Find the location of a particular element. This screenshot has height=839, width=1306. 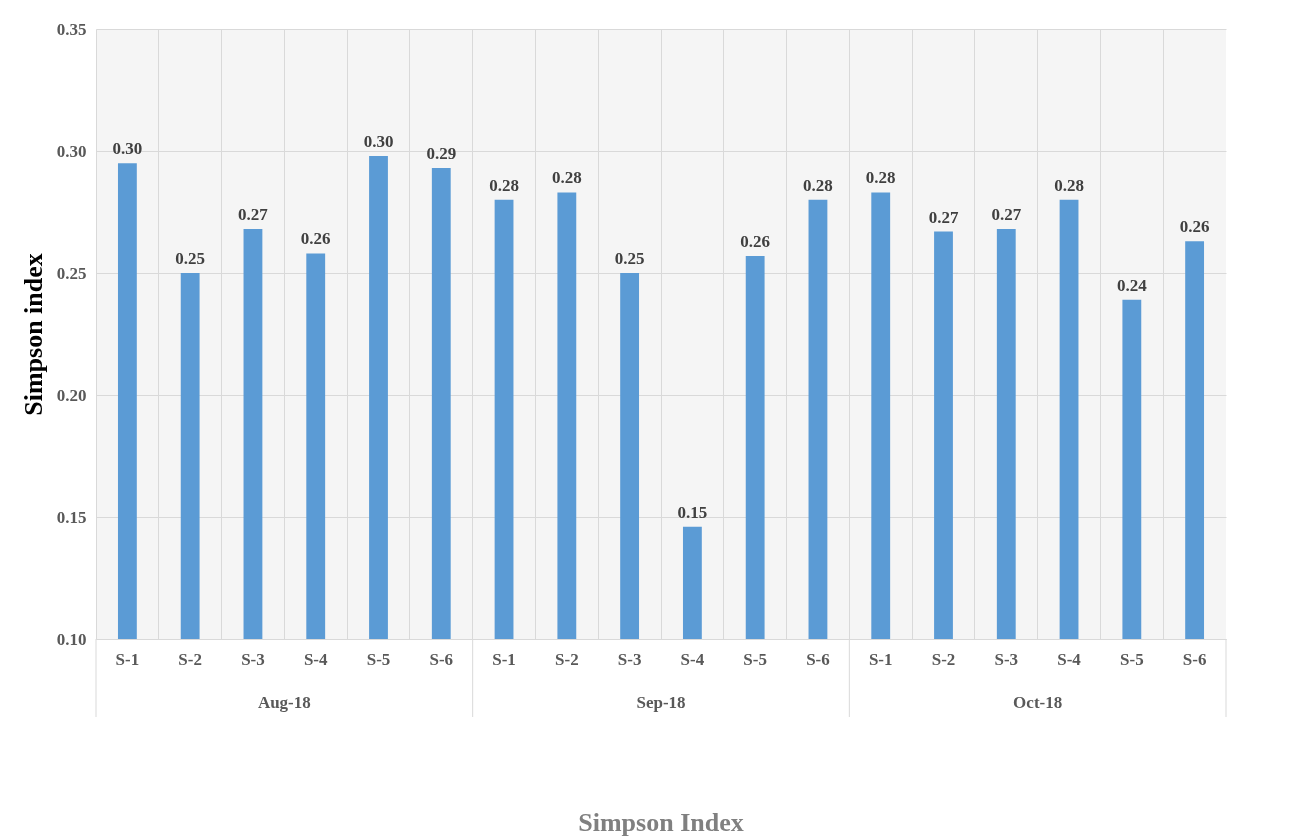

text: Sep-18 is located at coordinates (661, 702).